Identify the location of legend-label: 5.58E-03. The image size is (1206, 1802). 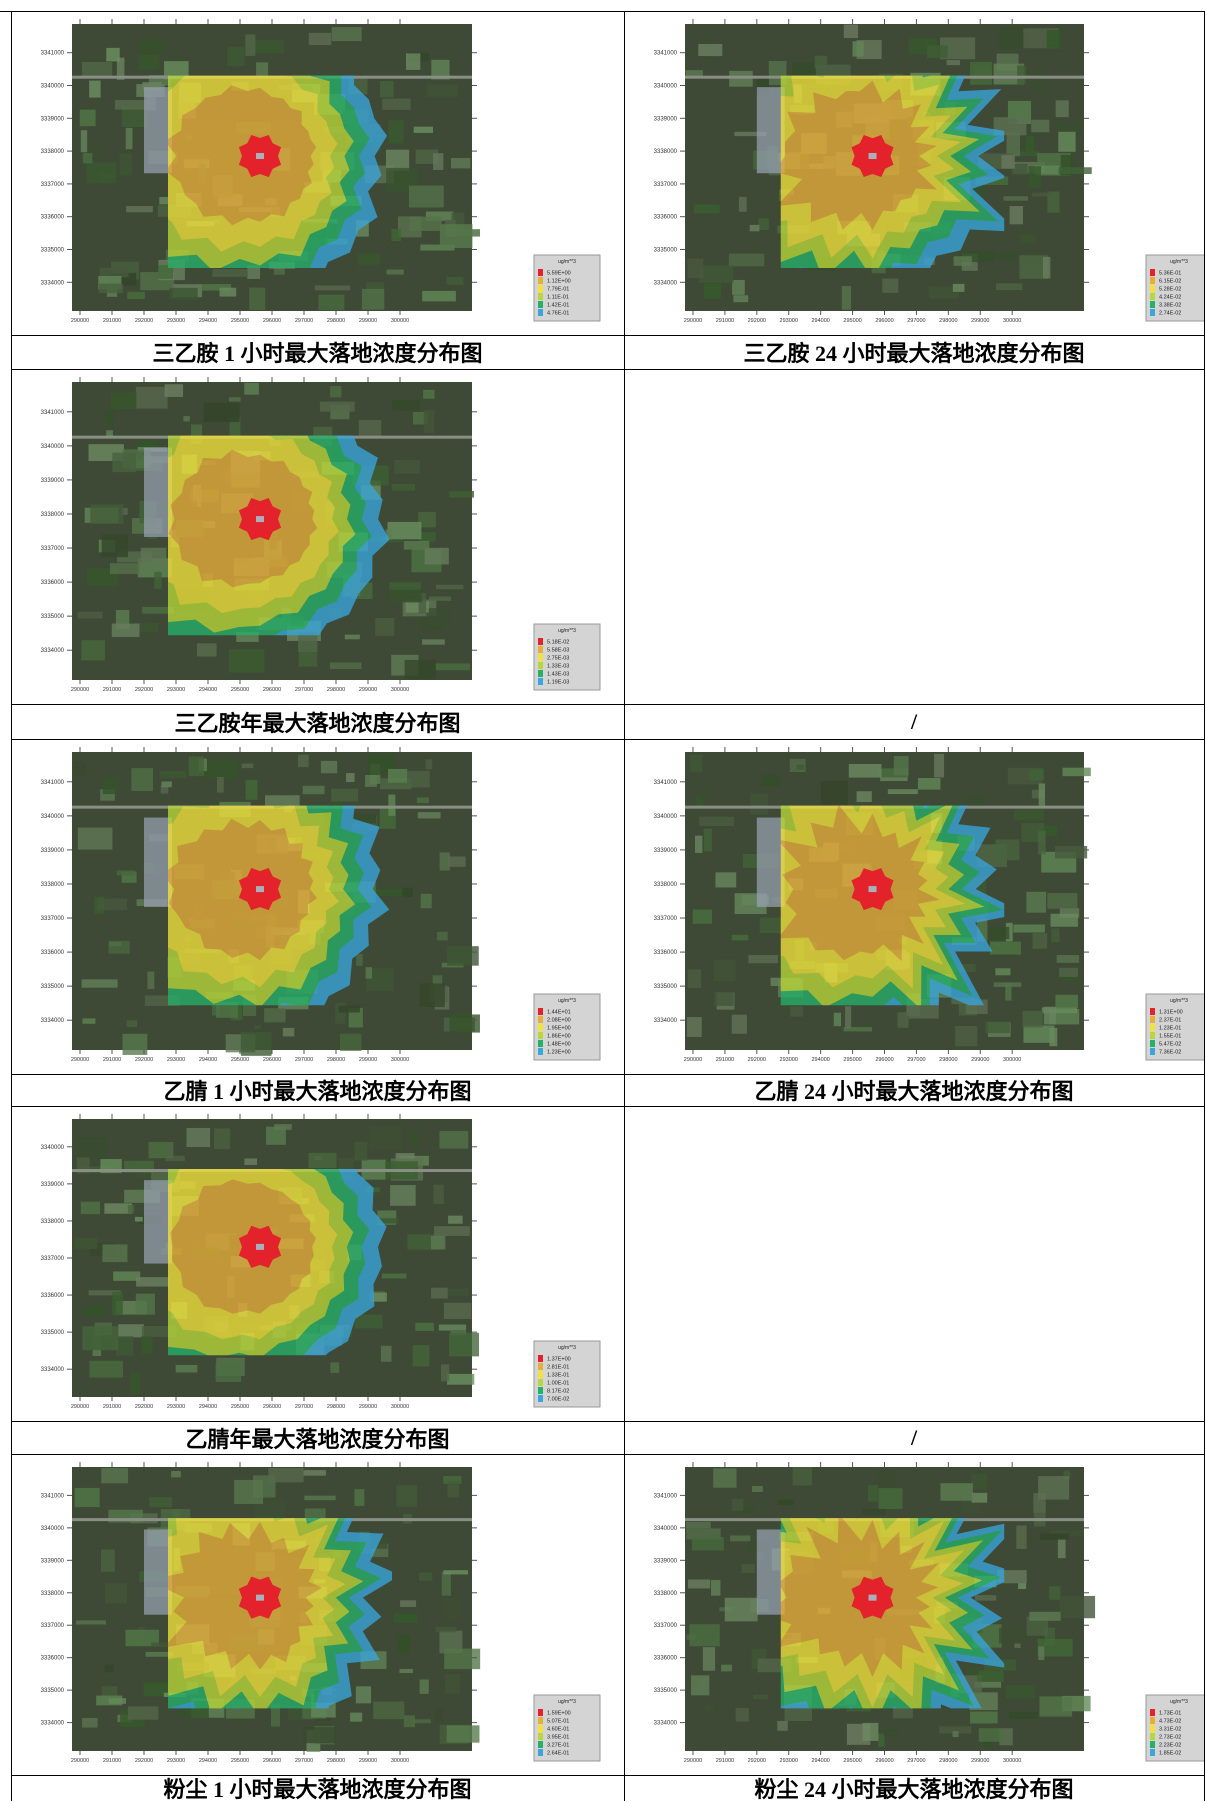
(558, 651).